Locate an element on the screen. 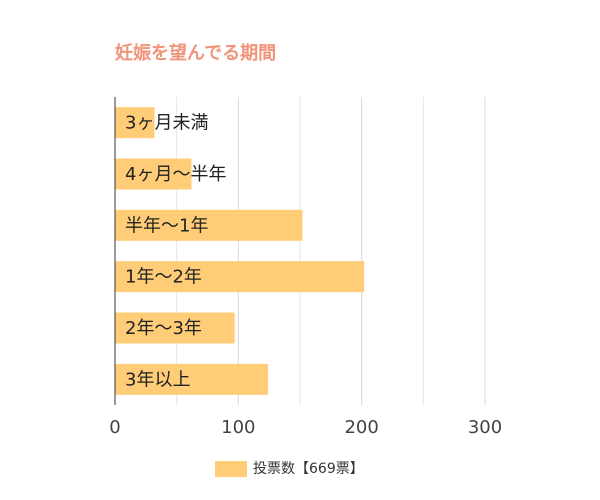 This screenshot has width=600, height=500. x-tick-label: 300 is located at coordinates (485, 427).